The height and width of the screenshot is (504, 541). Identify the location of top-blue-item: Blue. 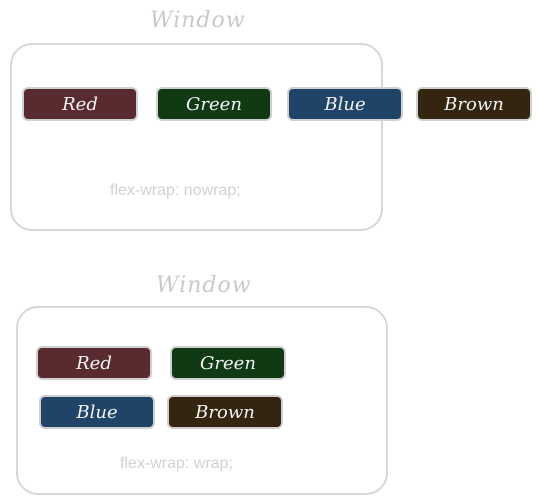
(345, 104).